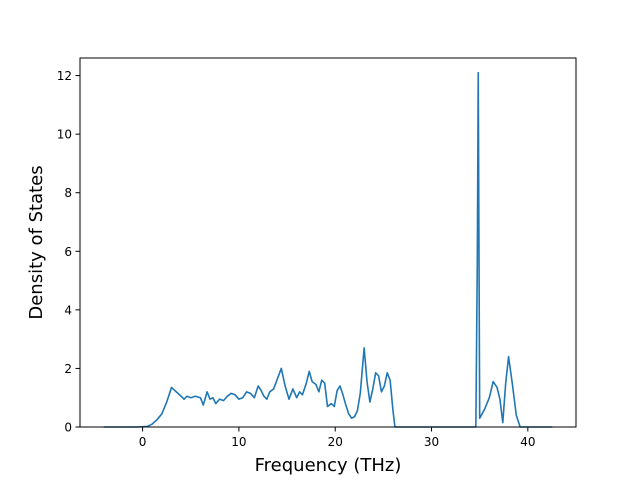 This screenshot has width=640, height=484. What do you see at coordinates (68, 428) in the screenshot?
I see `y-tick-label: 0` at bounding box center [68, 428].